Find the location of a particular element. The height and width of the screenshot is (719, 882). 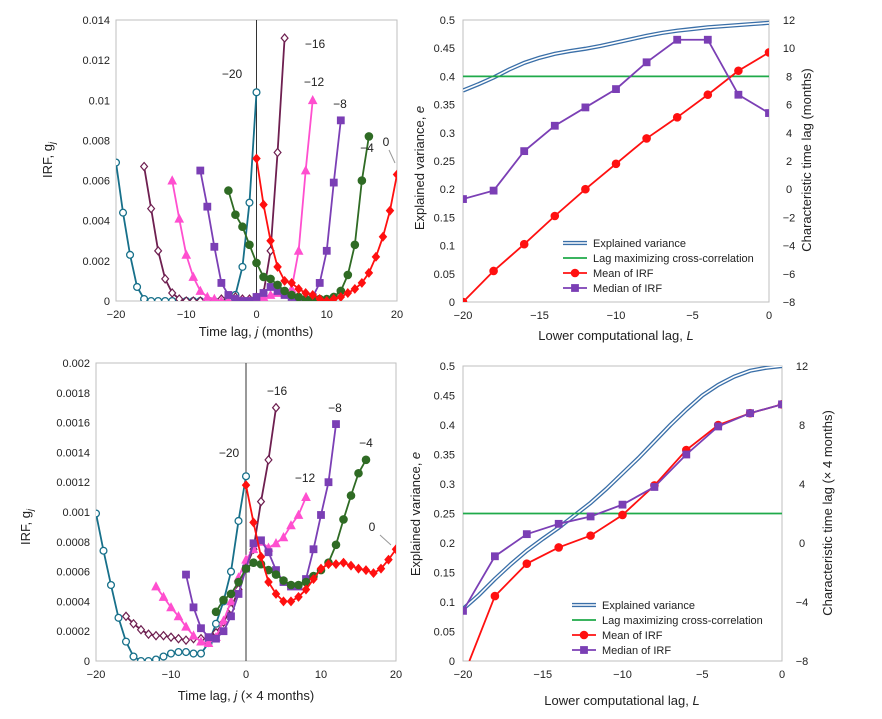

x-axis-label: Time lag, j (months) is located at coordinates (256, 331).